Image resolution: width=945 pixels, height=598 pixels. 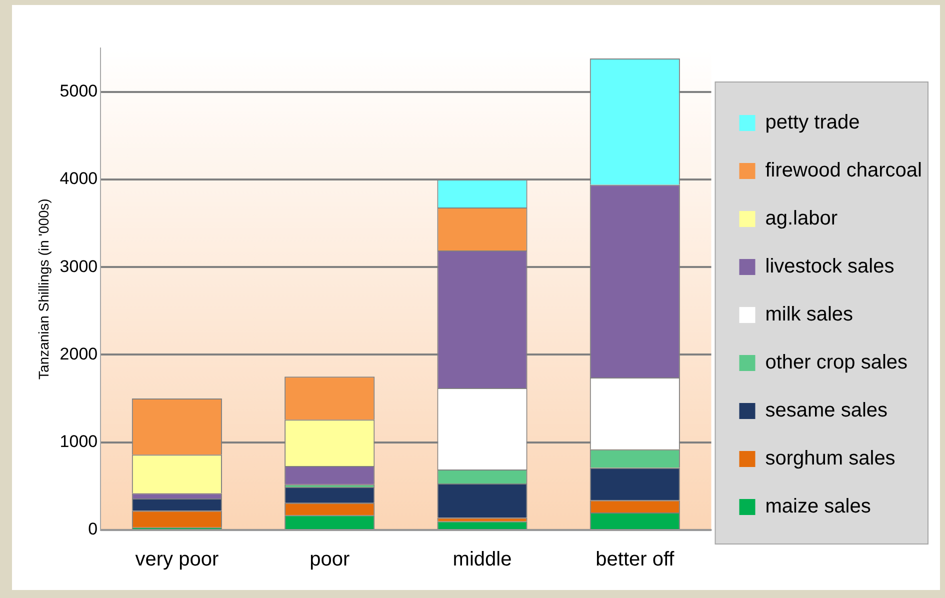 What do you see at coordinates (812, 123) in the screenshot?
I see `legend-label: petty trade` at bounding box center [812, 123].